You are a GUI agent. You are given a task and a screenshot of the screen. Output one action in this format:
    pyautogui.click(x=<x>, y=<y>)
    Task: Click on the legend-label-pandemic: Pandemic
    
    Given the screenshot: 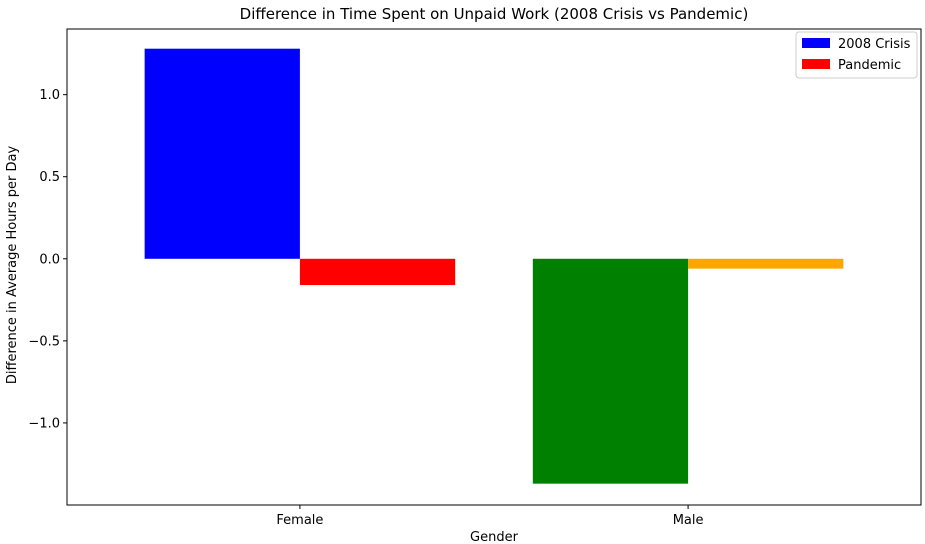 What is the action you would take?
    pyautogui.click(x=869, y=65)
    